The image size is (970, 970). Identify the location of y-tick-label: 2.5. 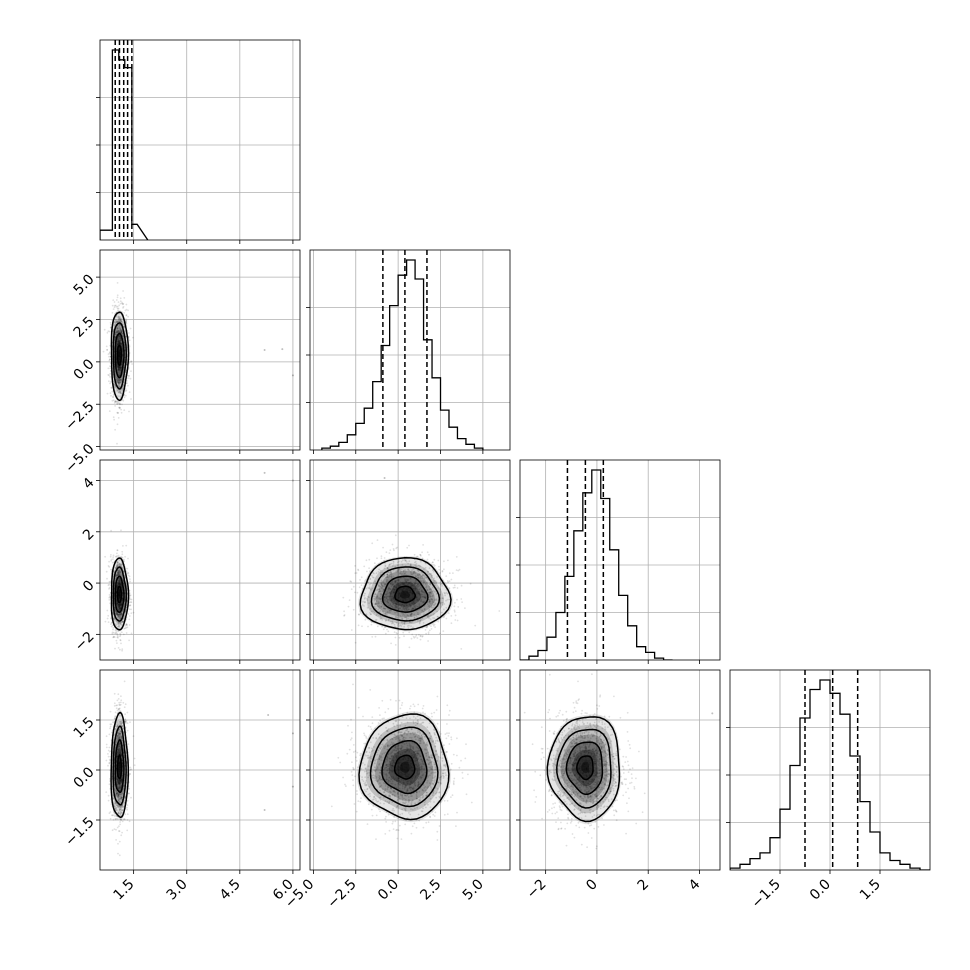
(84, 327).